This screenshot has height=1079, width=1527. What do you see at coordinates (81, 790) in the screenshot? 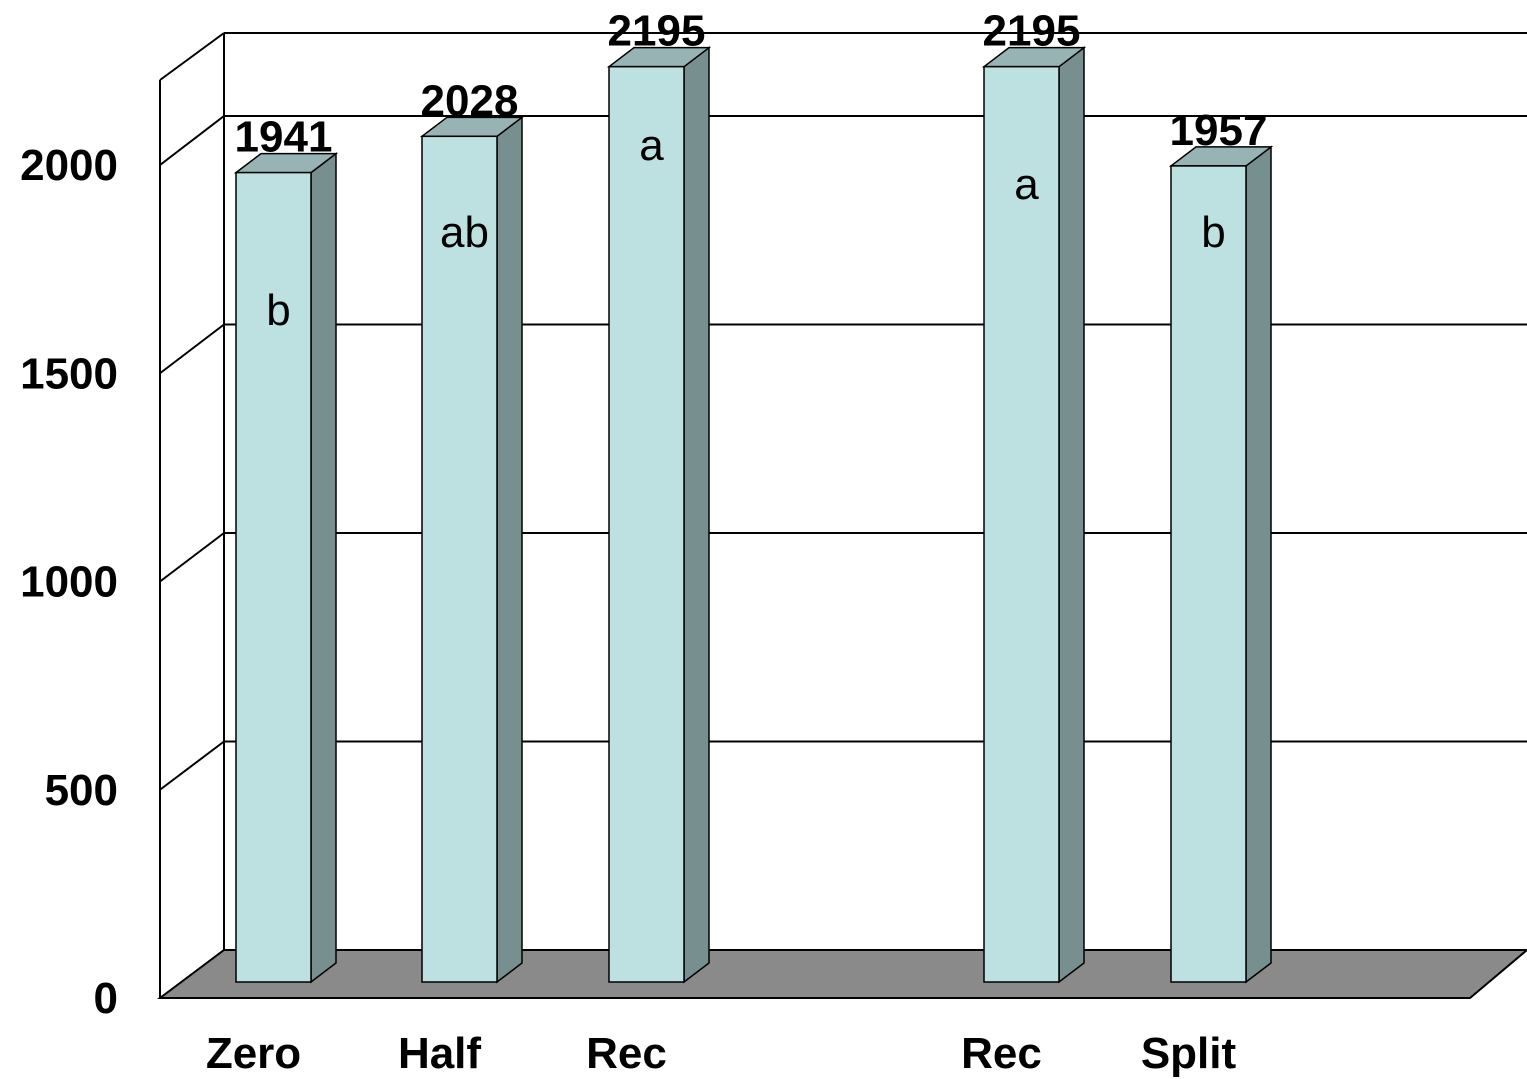
I see `y-tick-label: 500` at bounding box center [81, 790].